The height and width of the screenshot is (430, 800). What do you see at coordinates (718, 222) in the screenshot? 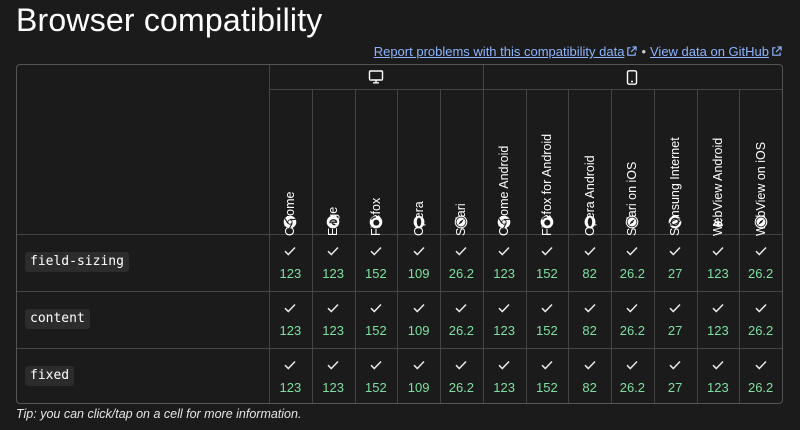
I see `android-icon` at bounding box center [718, 222].